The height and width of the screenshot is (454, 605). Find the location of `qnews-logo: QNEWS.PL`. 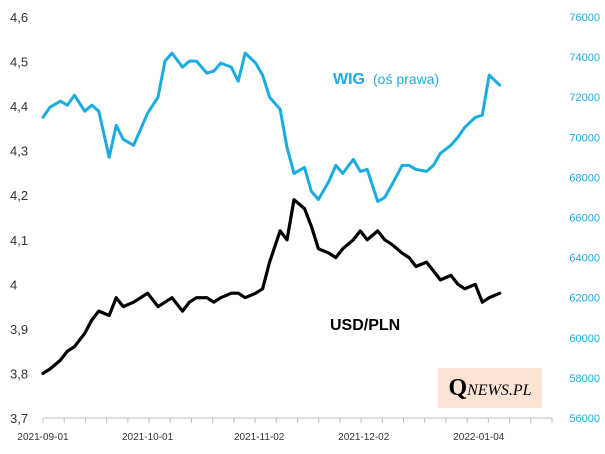

qnews-logo: QNEWS.PL is located at coordinates (490, 388).